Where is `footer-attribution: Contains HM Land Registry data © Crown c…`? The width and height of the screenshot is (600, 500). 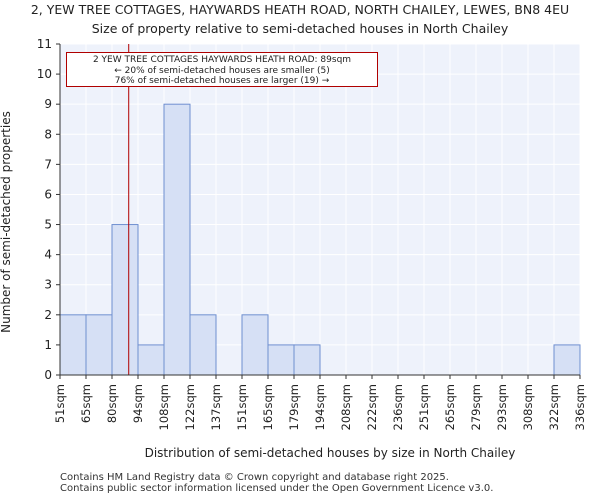 footer-attribution: Contains HM Land Registry data © Crown c… is located at coordinates (276, 483).